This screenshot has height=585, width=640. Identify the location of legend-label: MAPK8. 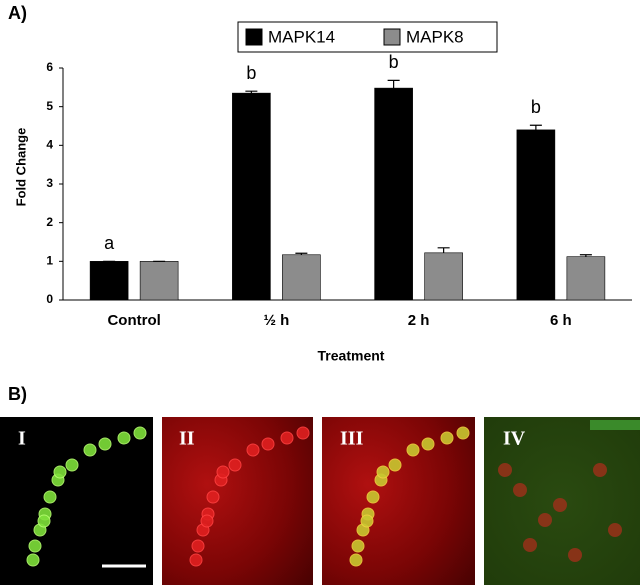
(435, 36).